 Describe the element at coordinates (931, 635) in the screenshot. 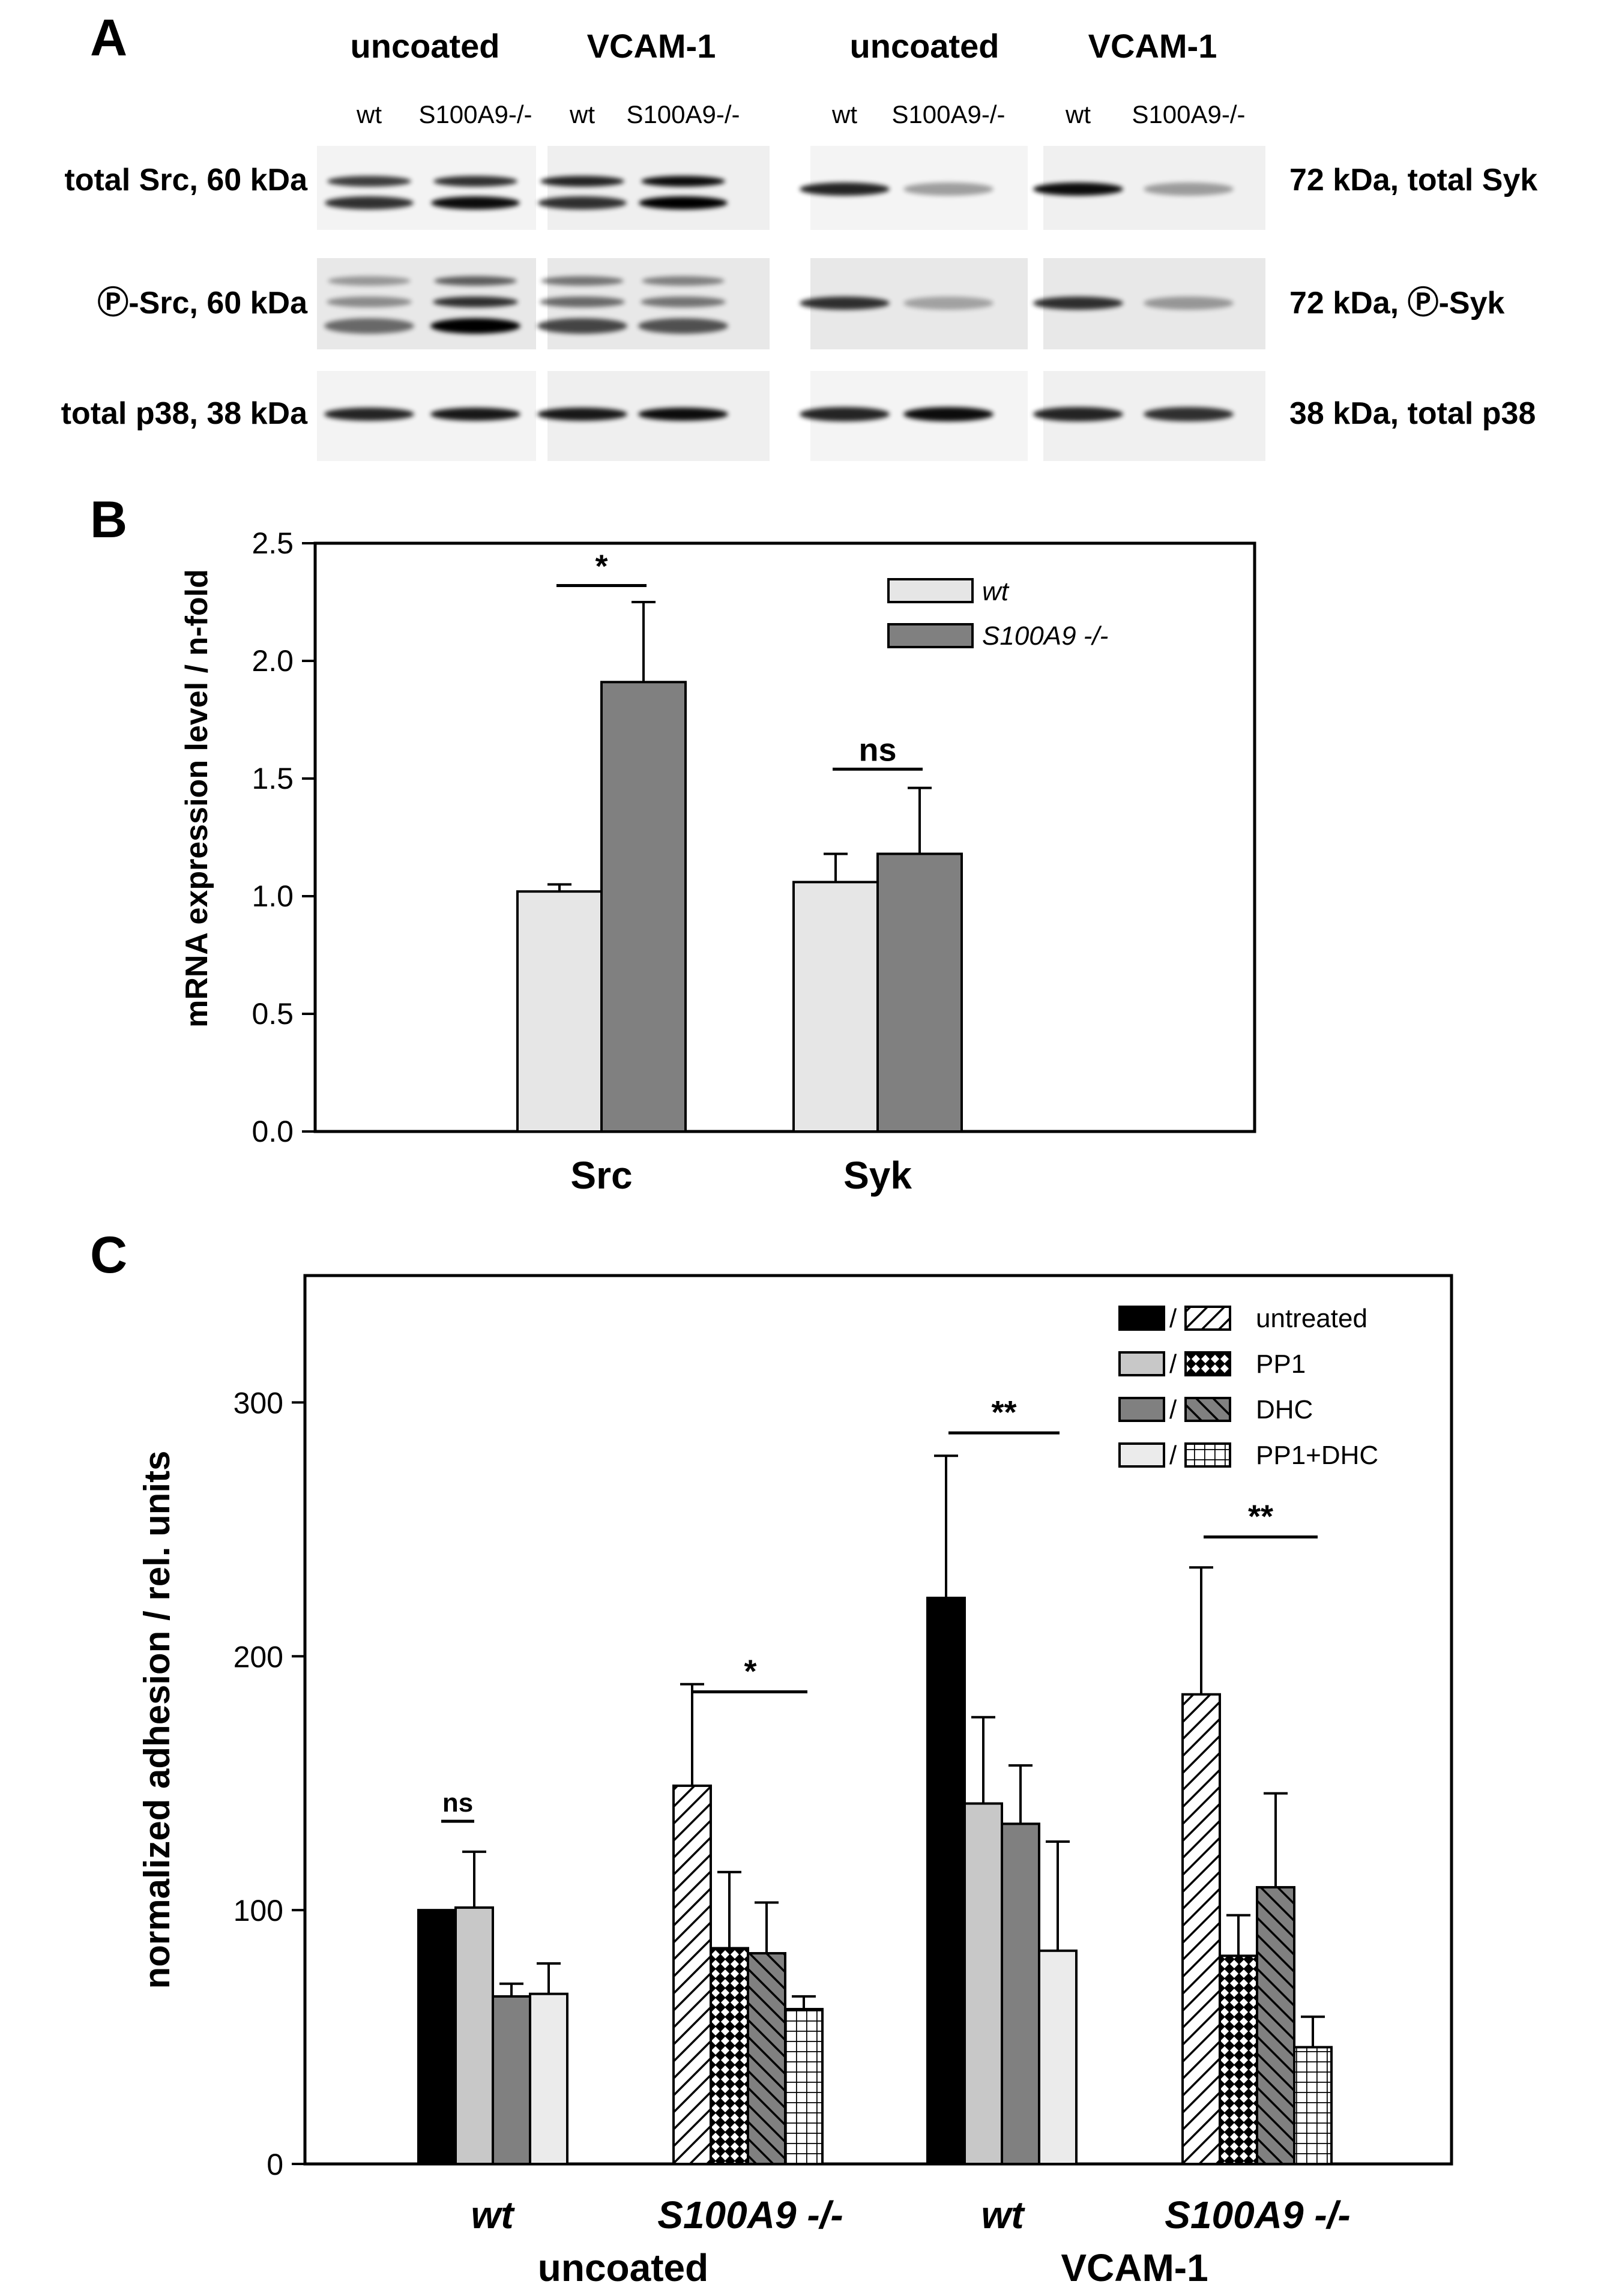

I see `legend-b-swatch-ko` at that location.